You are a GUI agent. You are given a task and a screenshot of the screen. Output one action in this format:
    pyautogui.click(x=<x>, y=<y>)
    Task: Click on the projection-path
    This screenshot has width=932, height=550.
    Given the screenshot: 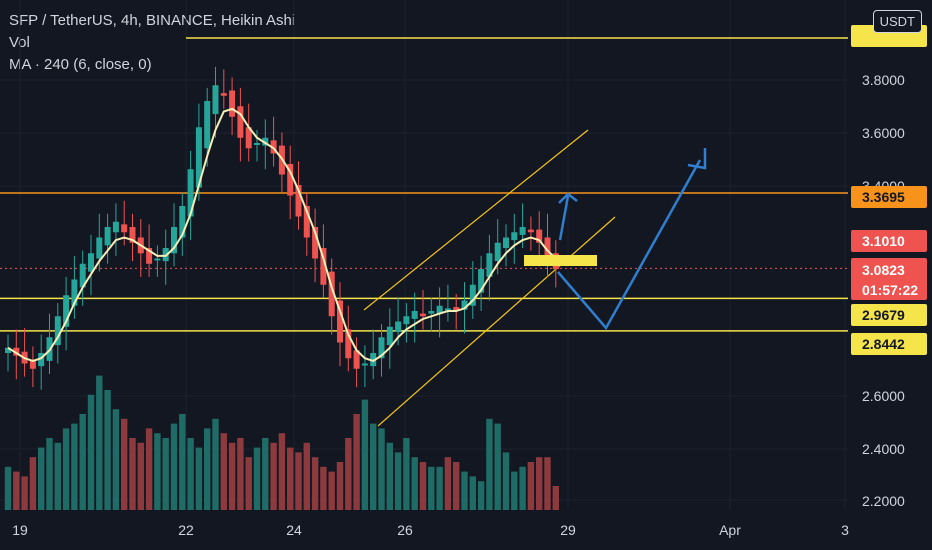 What is the action you would take?
    pyautogui.click(x=629, y=245)
    